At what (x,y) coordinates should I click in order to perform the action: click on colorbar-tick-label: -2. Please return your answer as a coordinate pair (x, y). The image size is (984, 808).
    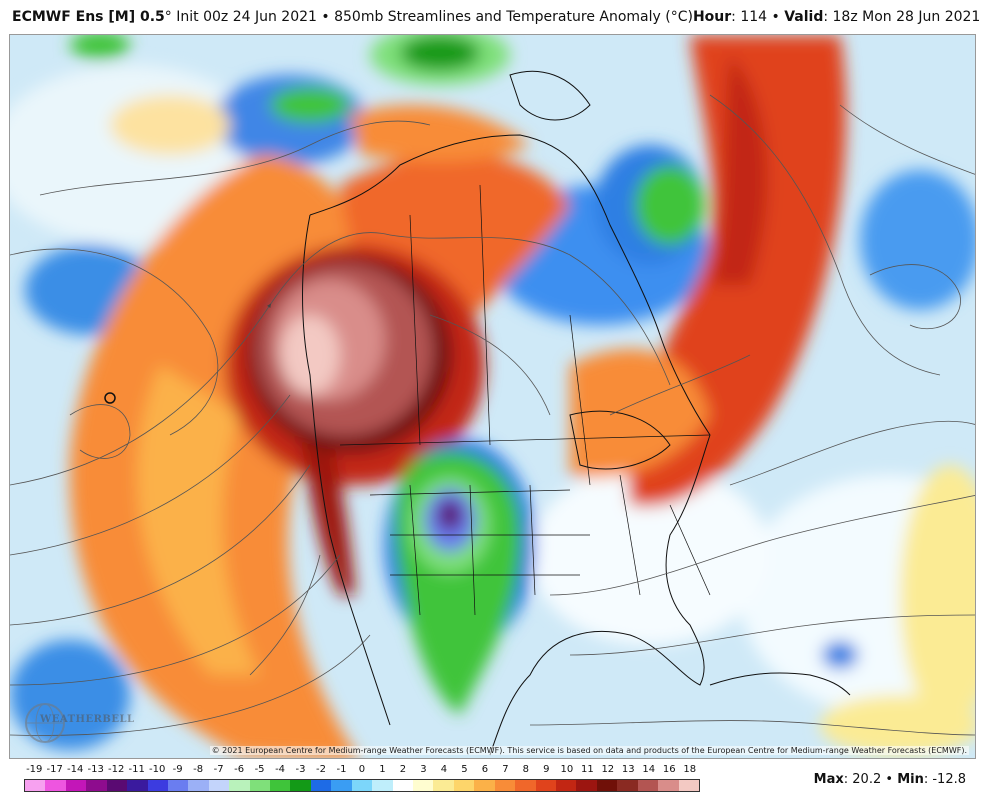
    Looking at the image, I should click on (321, 769).